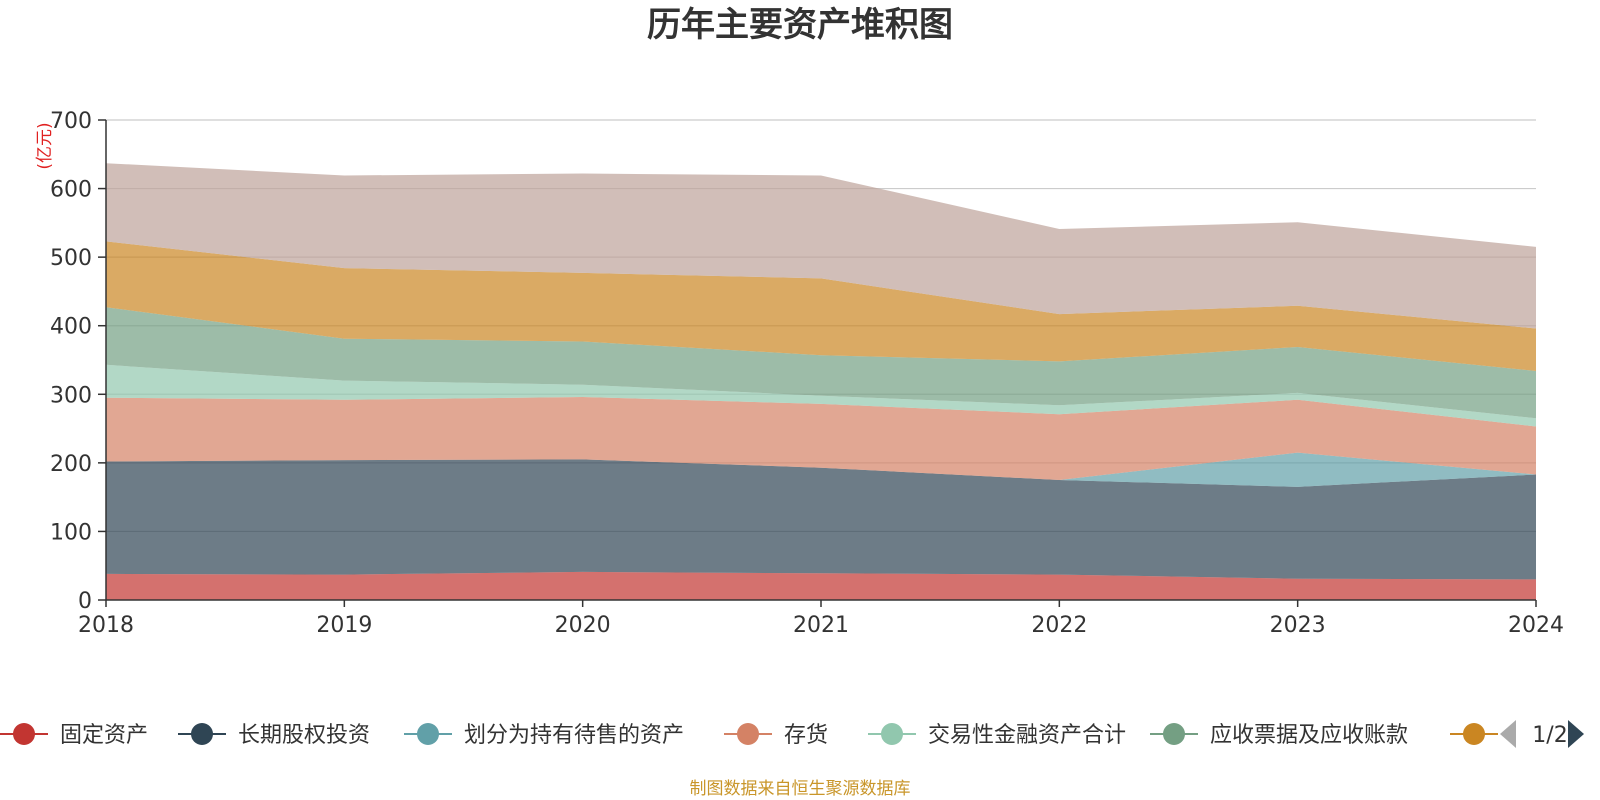 The image size is (1600, 800). I want to click on legend-label: 应收票据及应收账款, so click(1309, 735).